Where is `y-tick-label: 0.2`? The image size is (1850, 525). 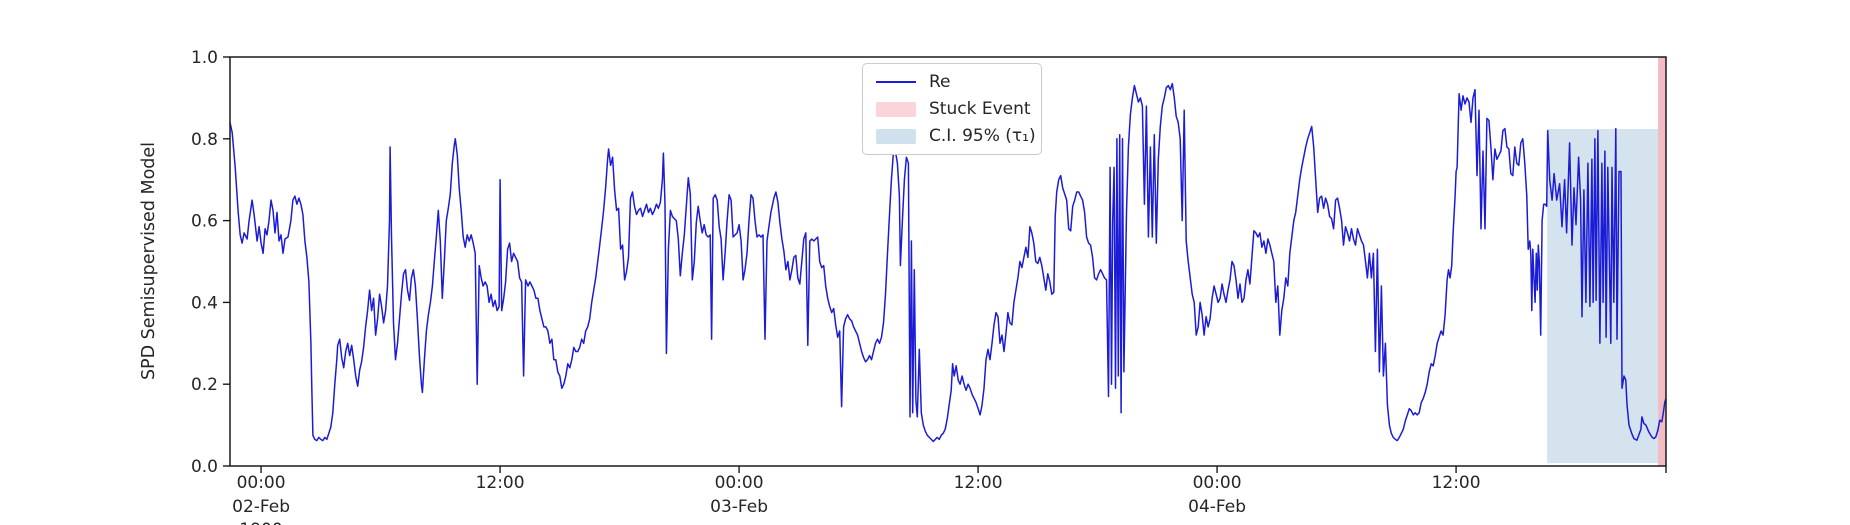
y-tick-label: 0.2 is located at coordinates (204, 385).